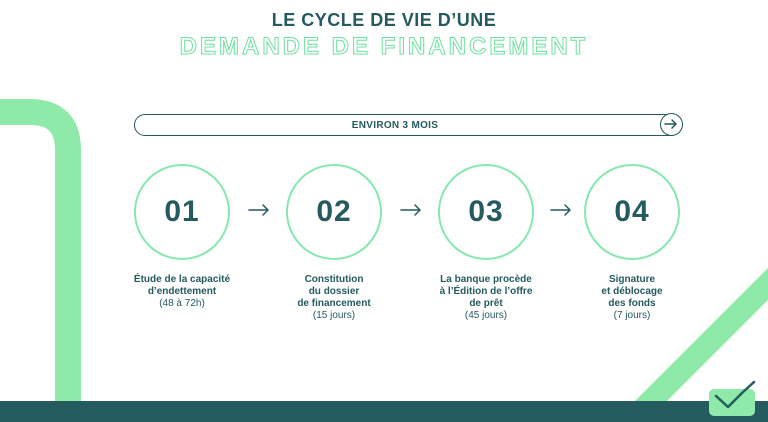 This screenshot has width=768, height=422. What do you see at coordinates (40, 260) in the screenshot?
I see `decorative-corner-bar` at bounding box center [40, 260].